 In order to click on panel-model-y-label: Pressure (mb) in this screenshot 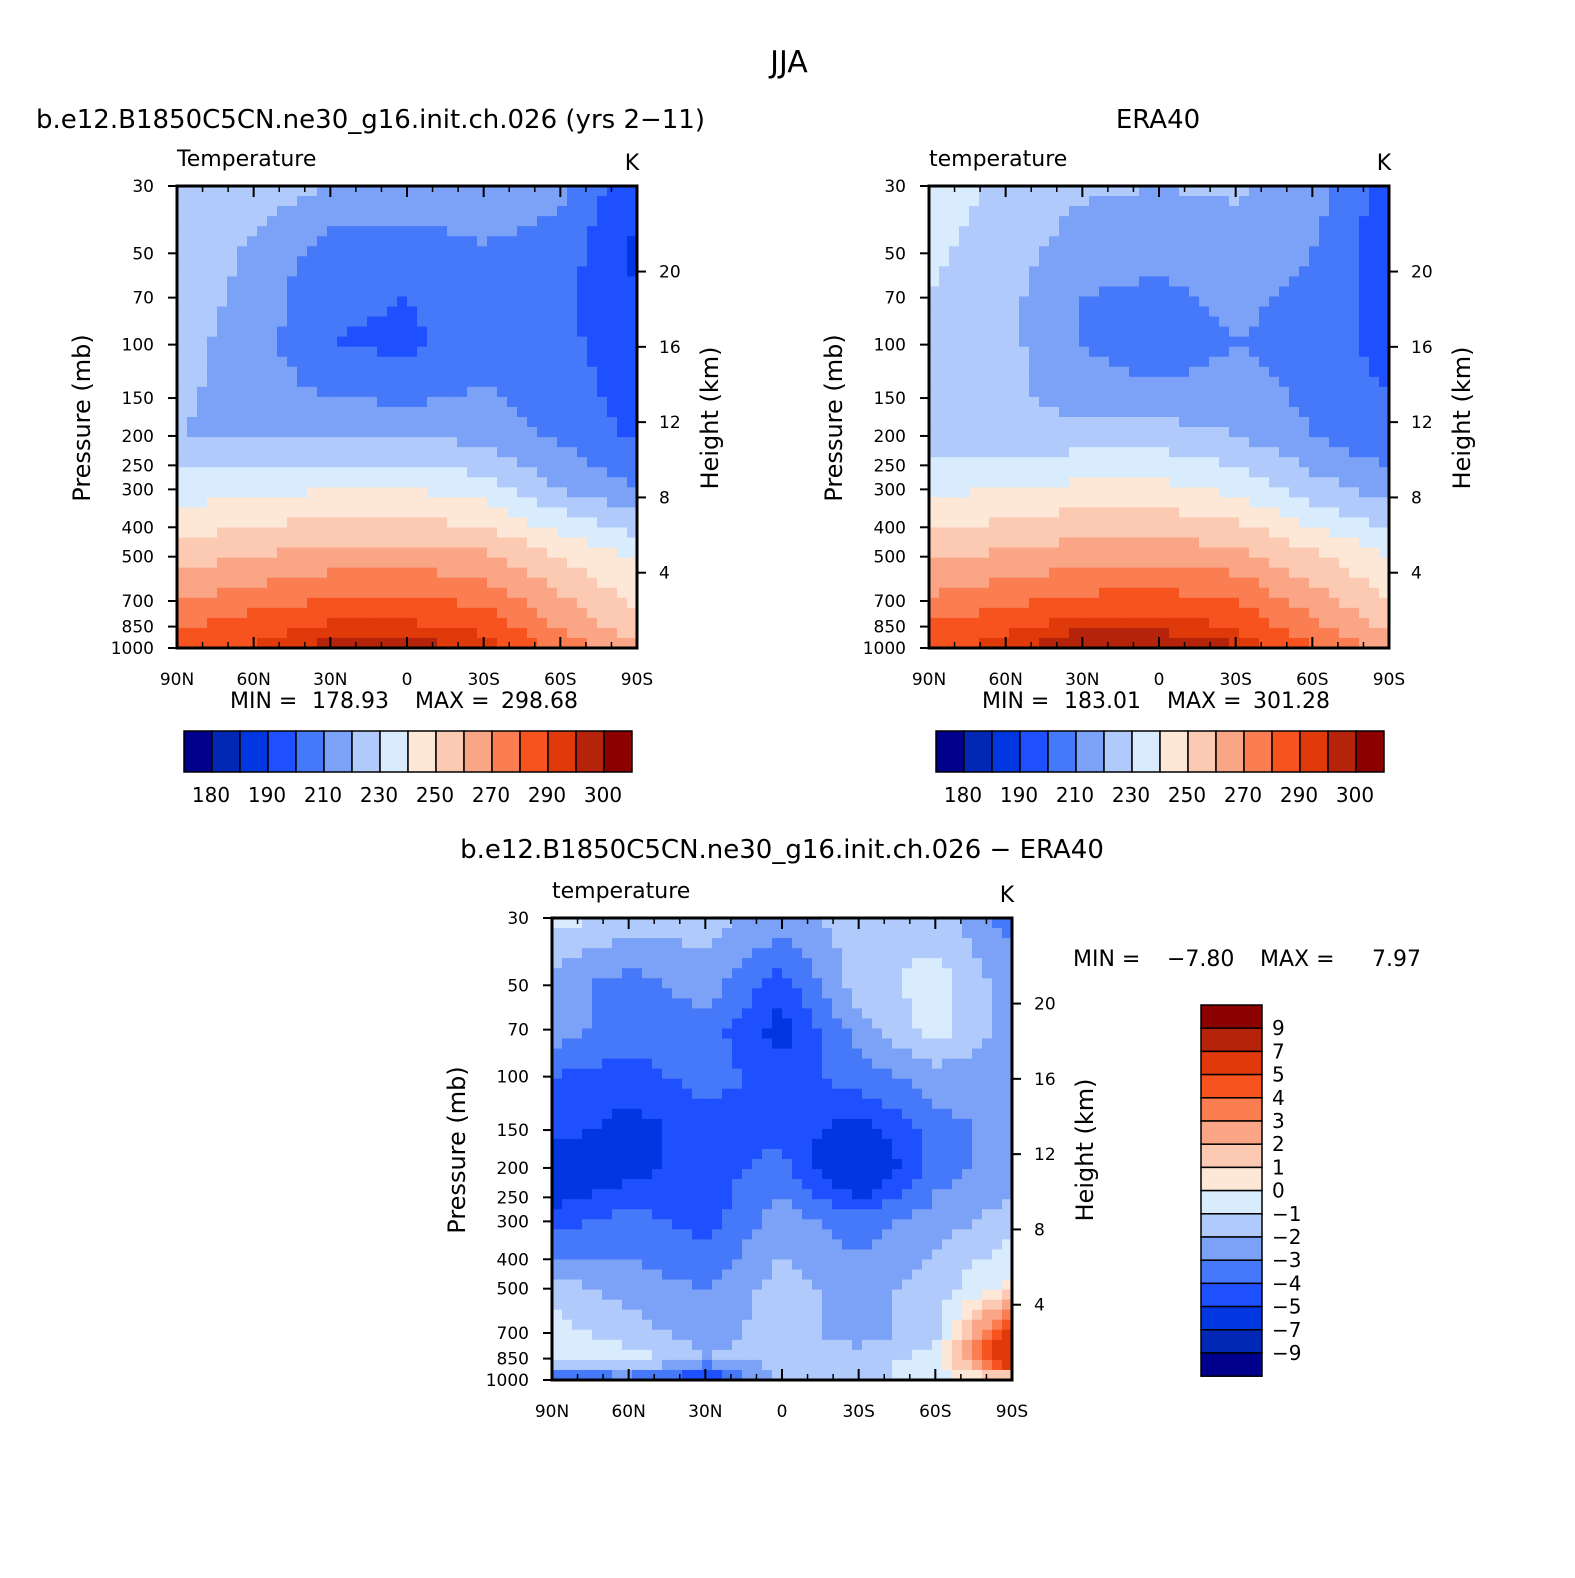, I will do `click(82, 417)`.